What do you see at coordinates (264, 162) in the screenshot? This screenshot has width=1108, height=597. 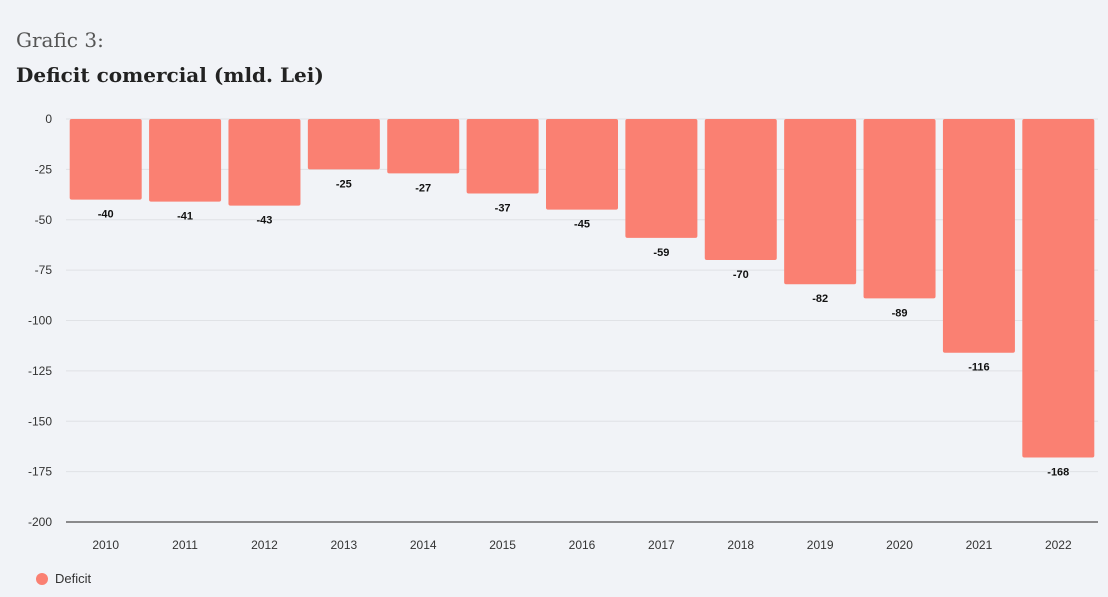 I see `bar-2012` at bounding box center [264, 162].